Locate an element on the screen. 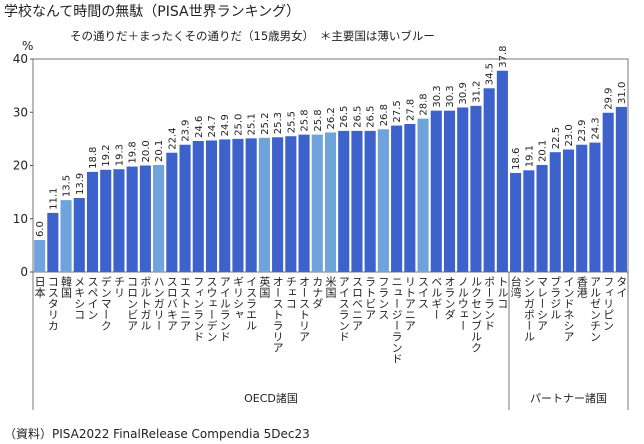 This screenshot has height=444, width=644. value-label: 34.5 is located at coordinates (490, 74).